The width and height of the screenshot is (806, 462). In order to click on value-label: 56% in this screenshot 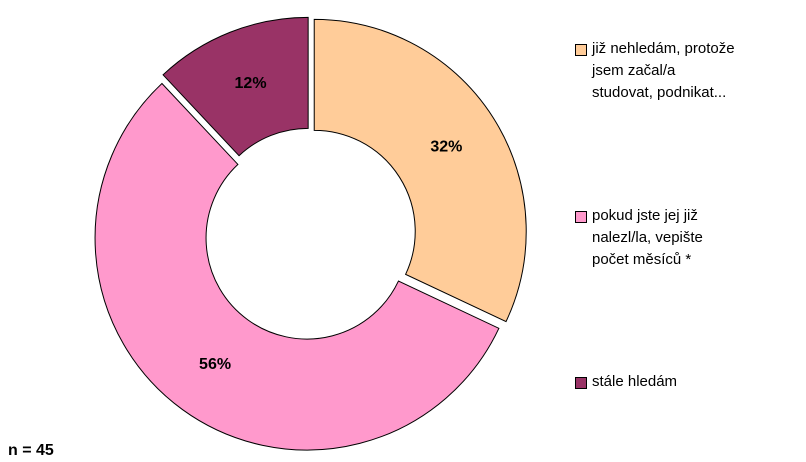, I will do `click(215, 364)`.